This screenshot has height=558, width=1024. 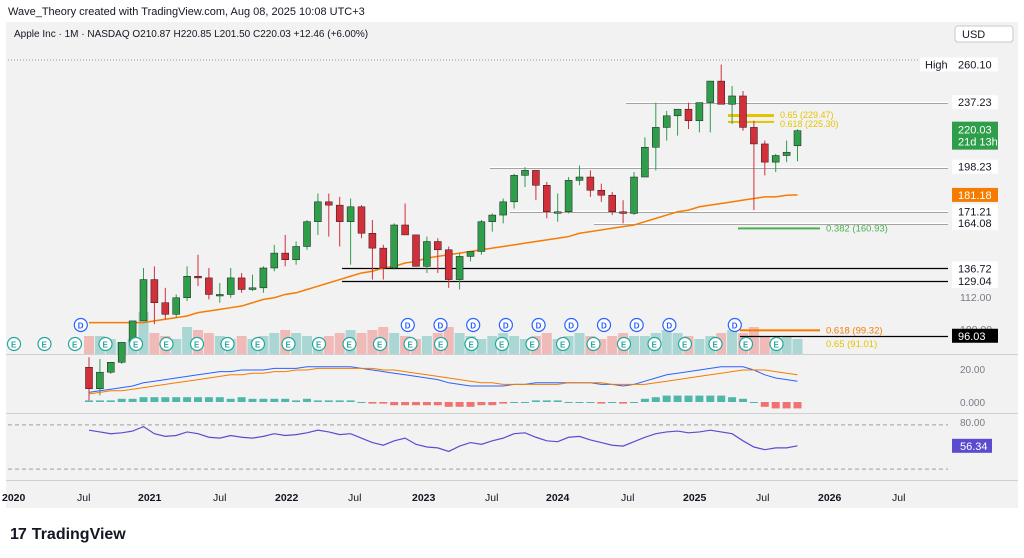 I want to click on pane-divider, so click(x=512, y=354).